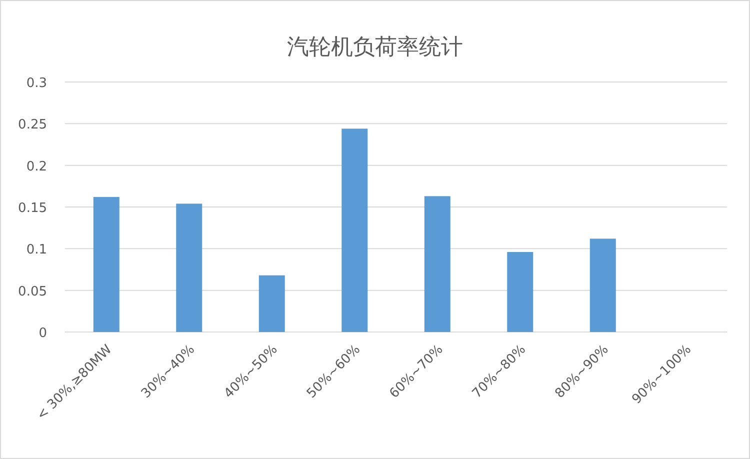 The image size is (750, 459). Describe the element at coordinates (32, 125) in the screenshot. I see `y-tick-label: 0.25` at that location.